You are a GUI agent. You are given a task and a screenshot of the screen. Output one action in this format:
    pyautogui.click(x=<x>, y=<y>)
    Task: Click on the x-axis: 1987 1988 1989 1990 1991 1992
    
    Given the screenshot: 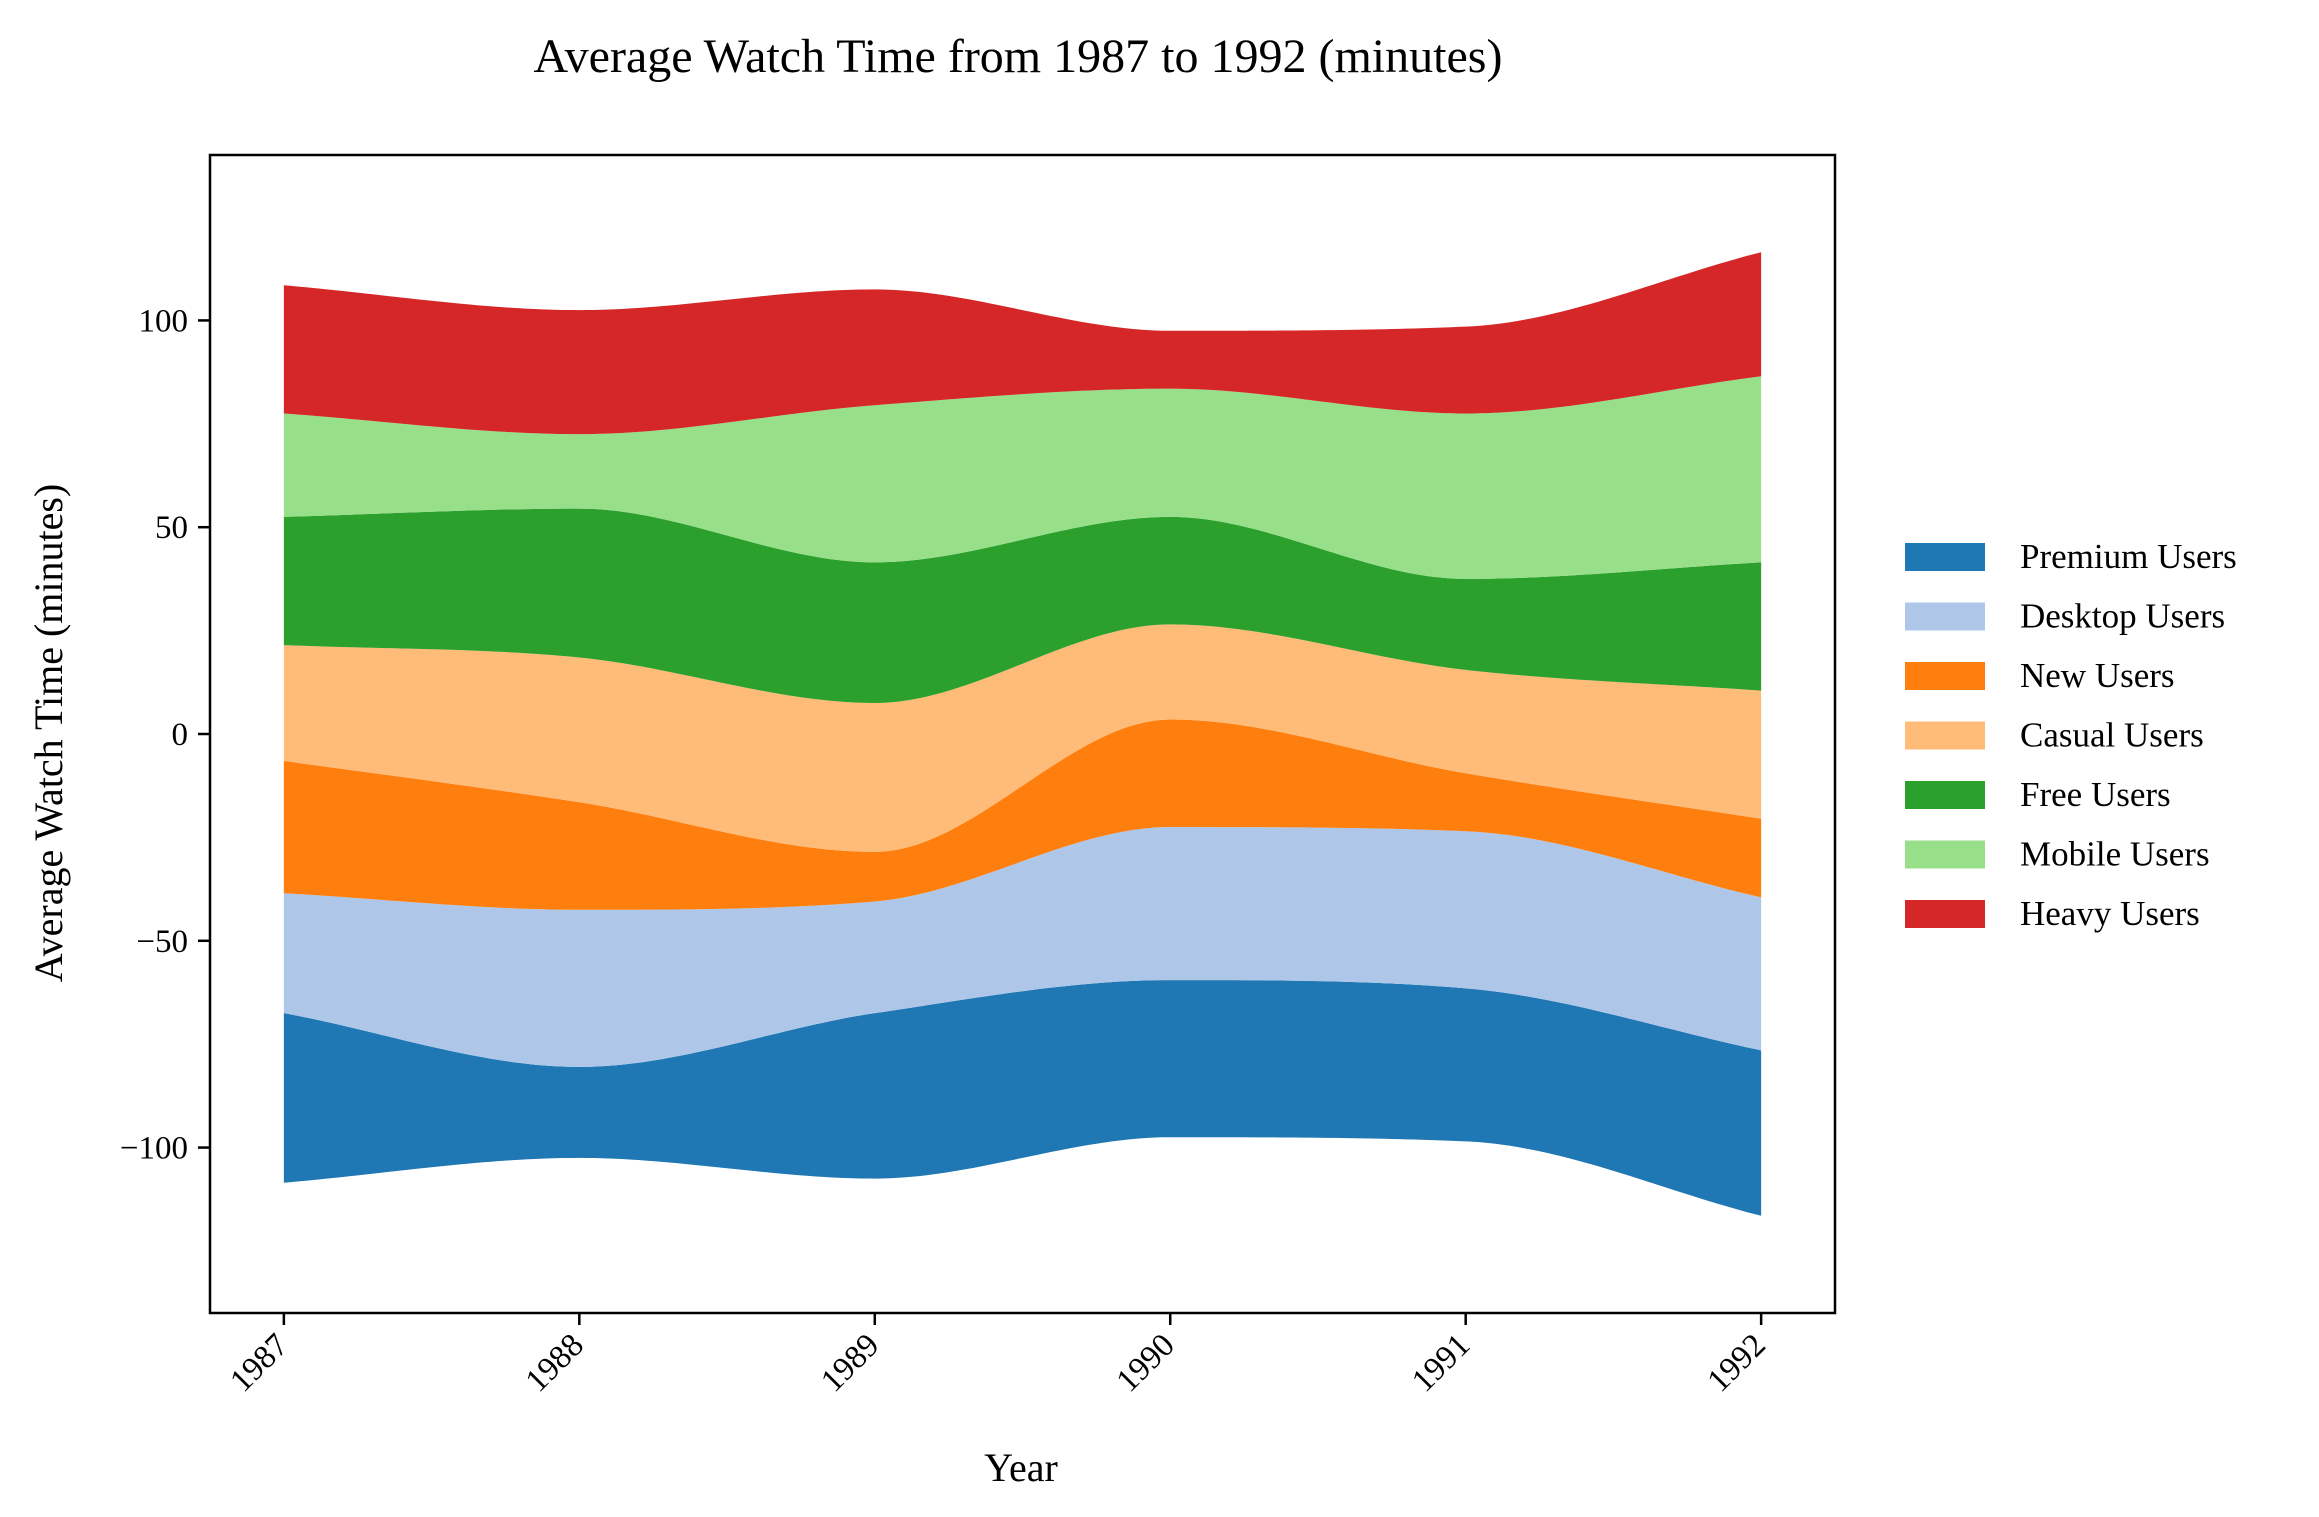 What is the action you would take?
    pyautogui.click(x=998, y=1356)
    